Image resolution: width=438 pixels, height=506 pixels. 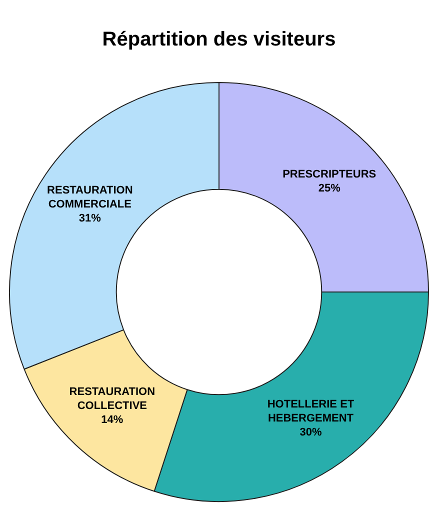 What do you see at coordinates (90, 197) in the screenshot?
I see `slice-label: RESTAURATION COMMERCIALE` at bounding box center [90, 197].